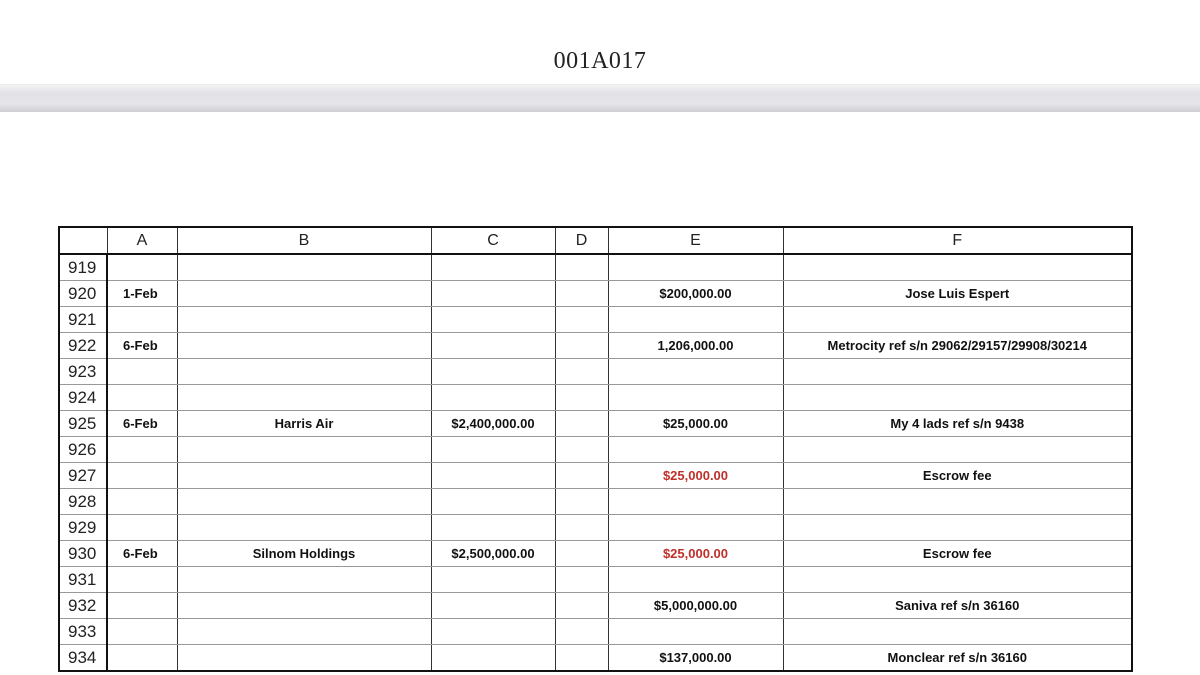  What do you see at coordinates (83, 605) in the screenshot?
I see `row-number: 932` at bounding box center [83, 605].